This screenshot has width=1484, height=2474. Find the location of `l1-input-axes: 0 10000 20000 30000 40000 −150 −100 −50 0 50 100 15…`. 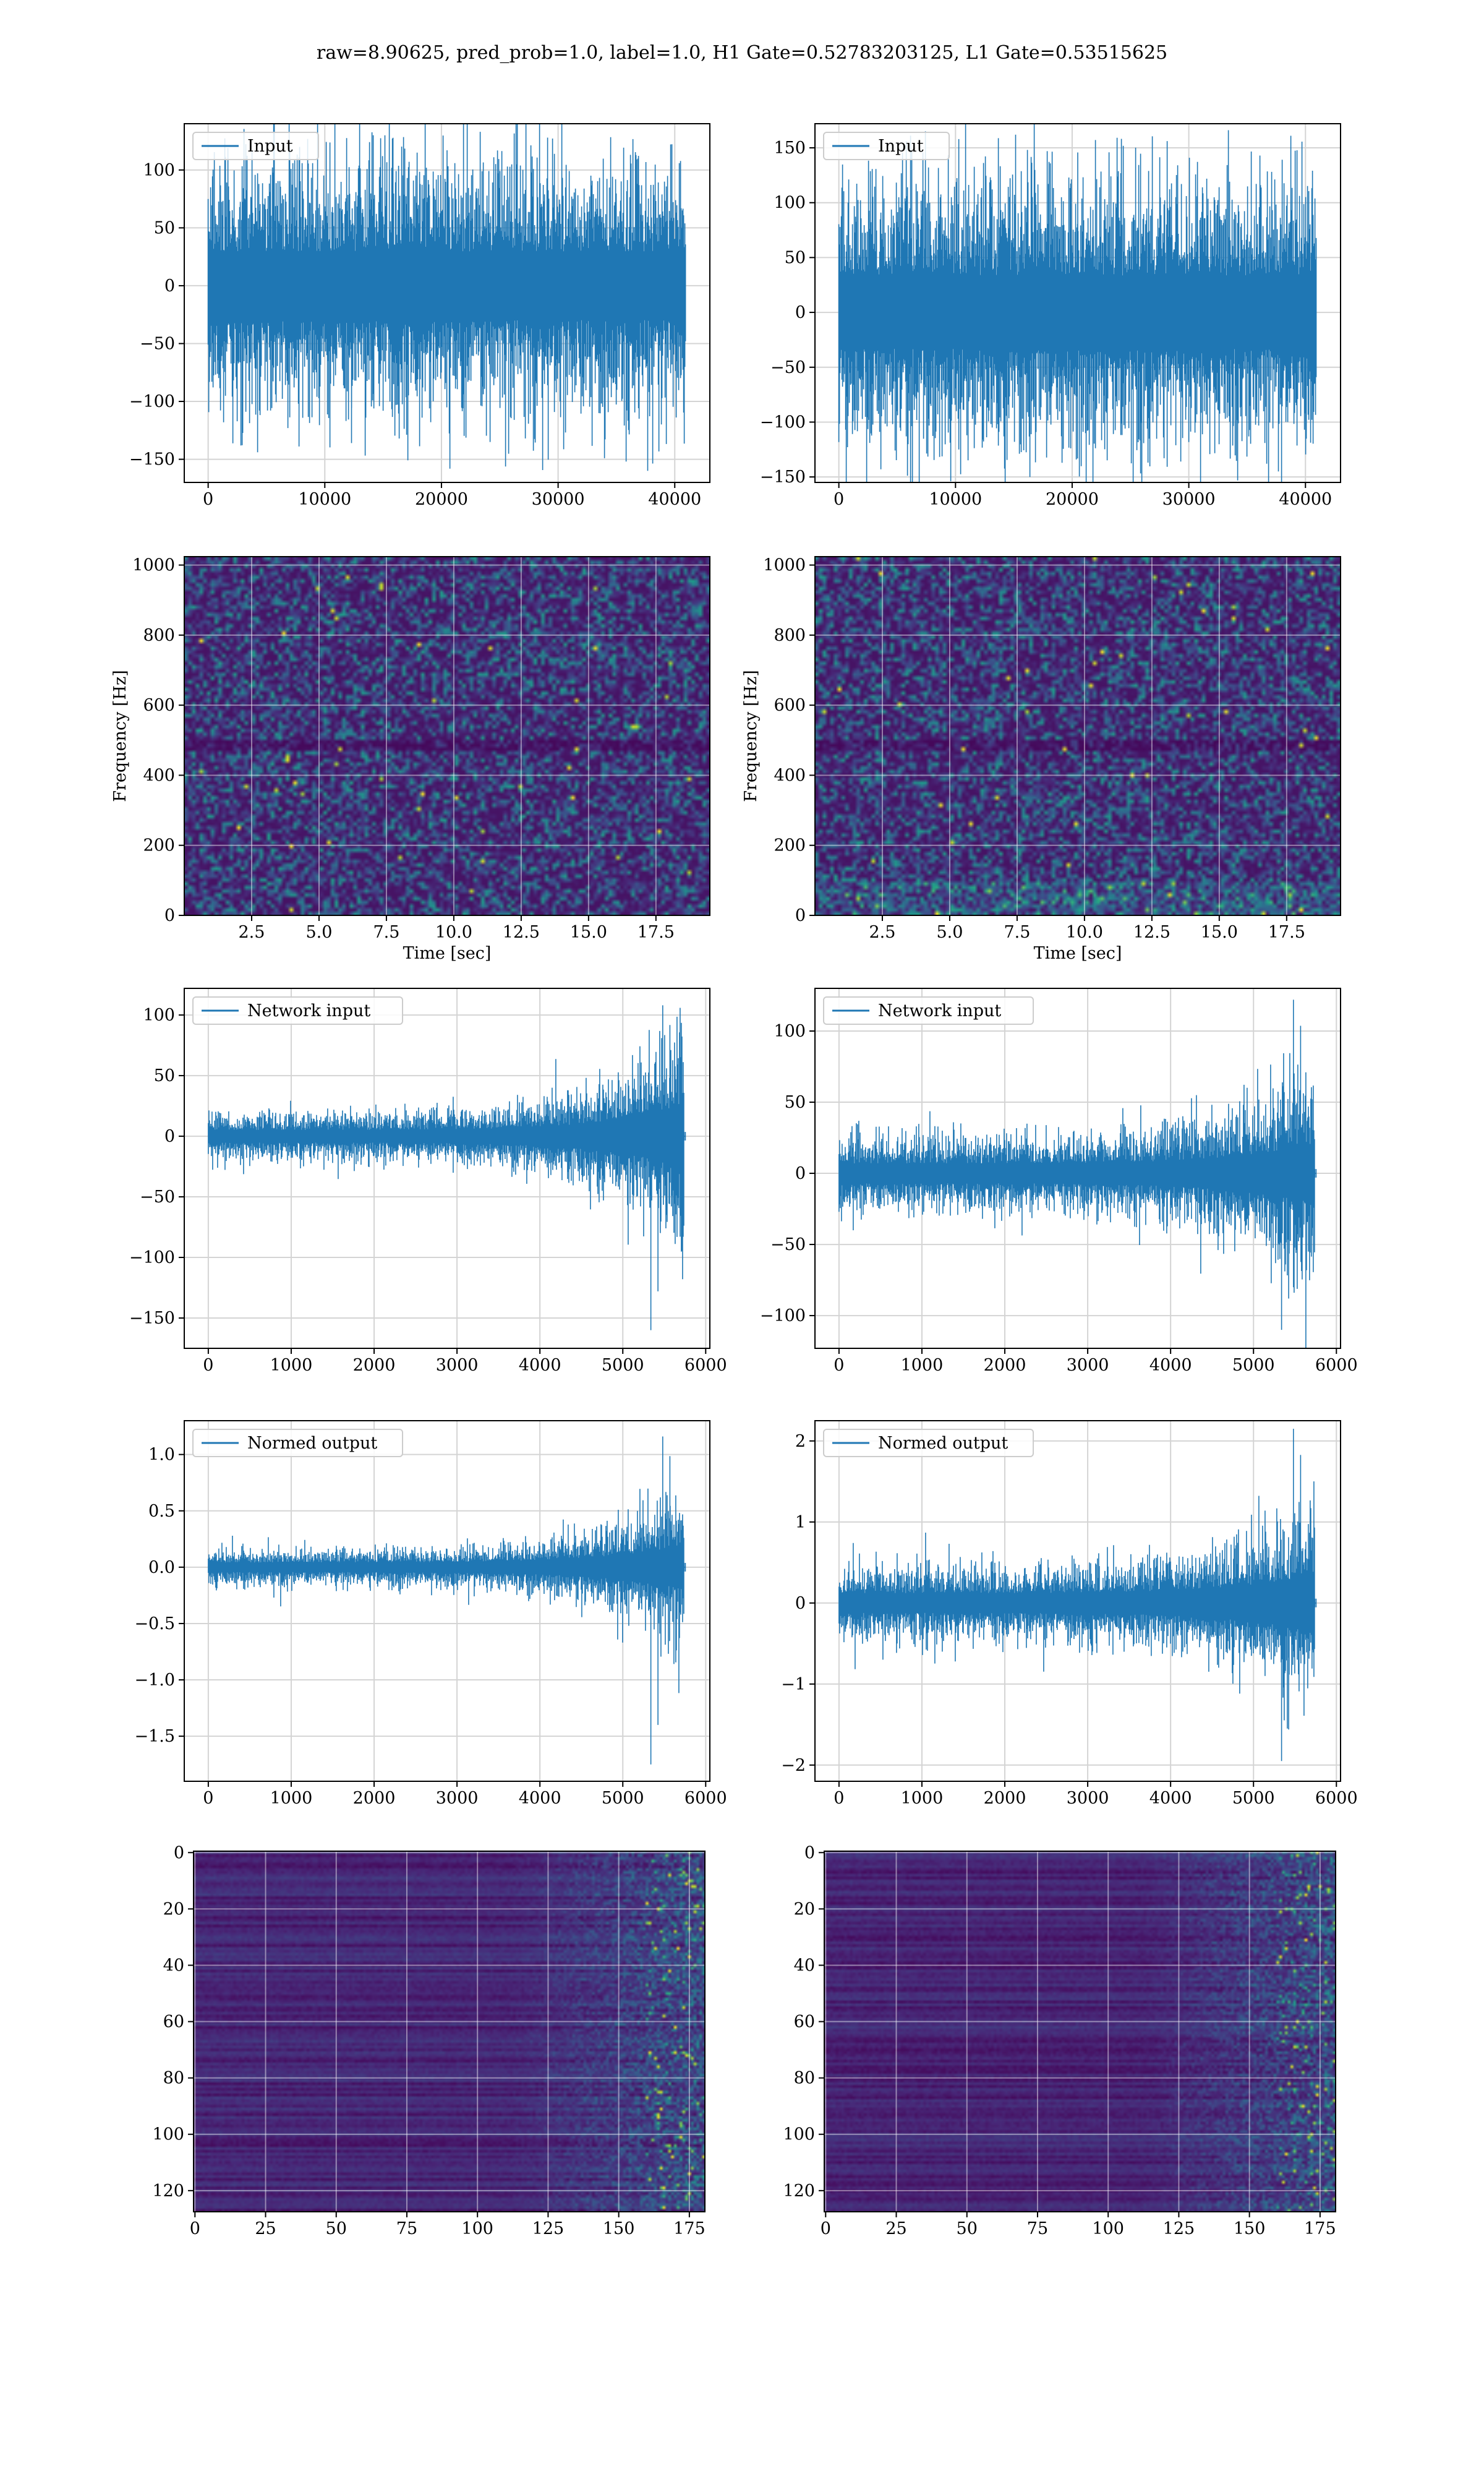

l1-input-axes: 0 10000 20000 30000 40000 −150 −100 −50 0 50 100 15… is located at coordinates (1050, 316).